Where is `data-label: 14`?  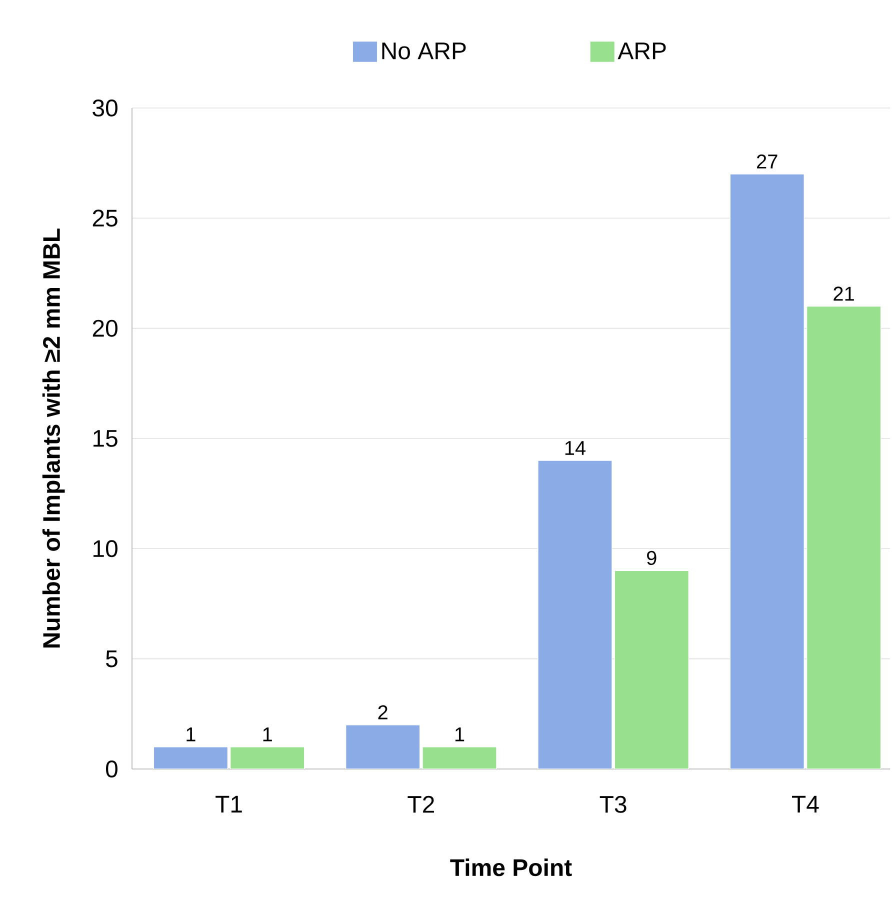
data-label: 14 is located at coordinates (575, 448).